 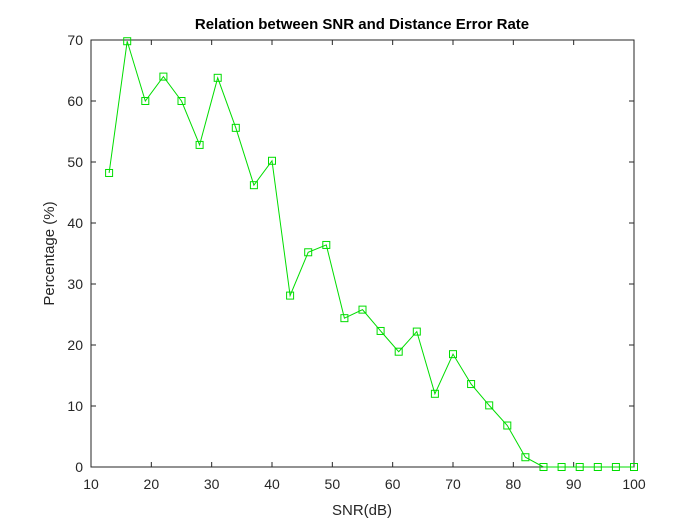 What do you see at coordinates (75, 162) in the screenshot?
I see `y-tick-label: 50` at bounding box center [75, 162].